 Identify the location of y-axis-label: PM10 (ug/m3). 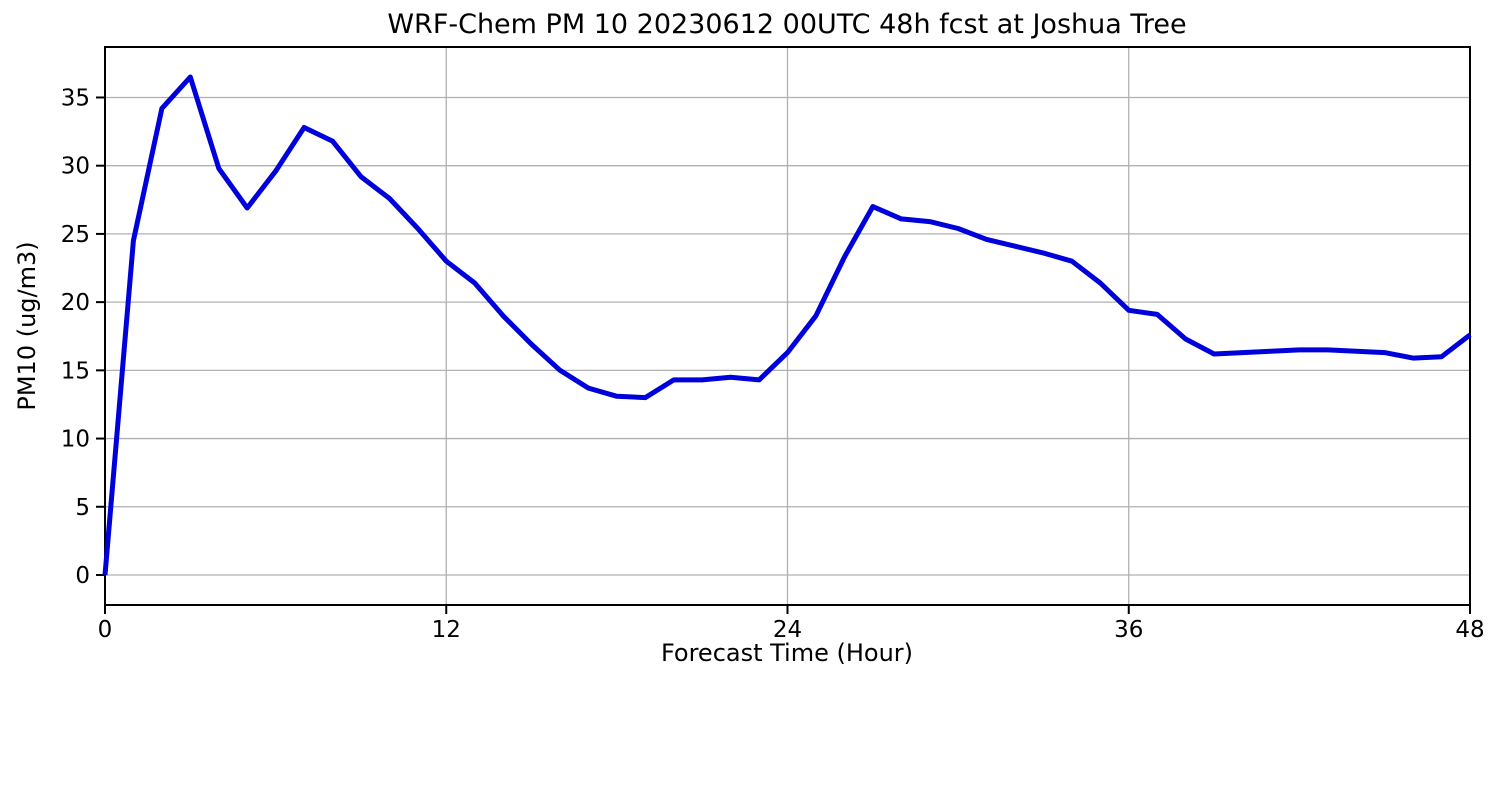
(27, 325).